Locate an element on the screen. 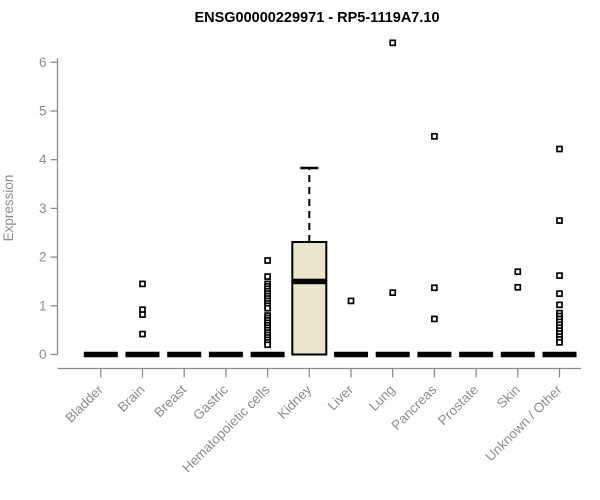 Image resolution: width=600 pixels, height=500 pixels. box is located at coordinates (309, 298).